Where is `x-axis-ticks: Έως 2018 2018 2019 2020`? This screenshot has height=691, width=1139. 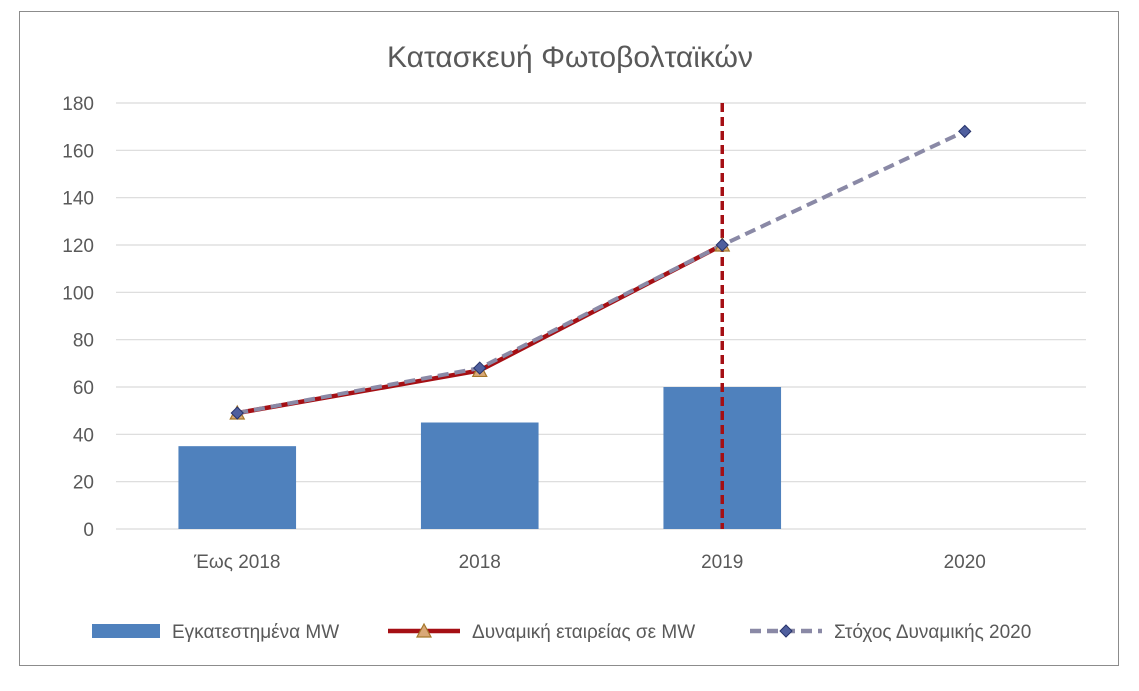 x-axis-ticks: Έως 2018 2018 2019 2020 is located at coordinates (589, 562).